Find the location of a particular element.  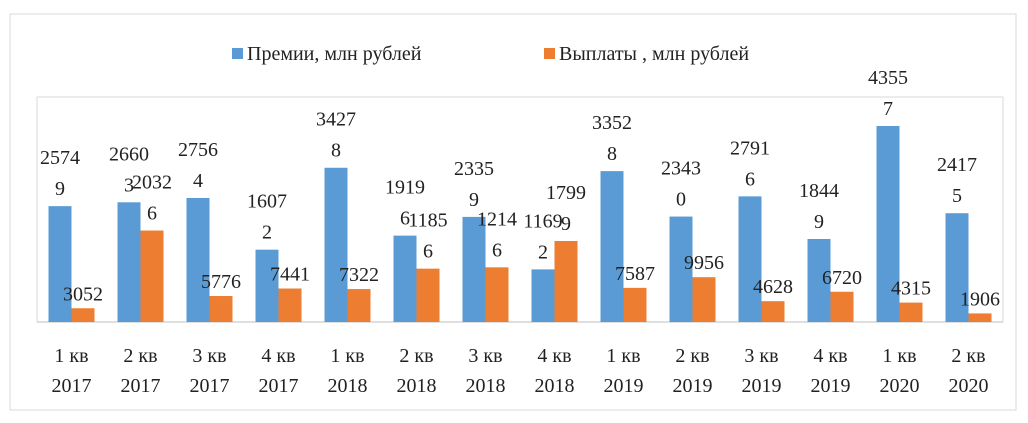

data-label: 1919 6 is located at coordinates (405, 203).